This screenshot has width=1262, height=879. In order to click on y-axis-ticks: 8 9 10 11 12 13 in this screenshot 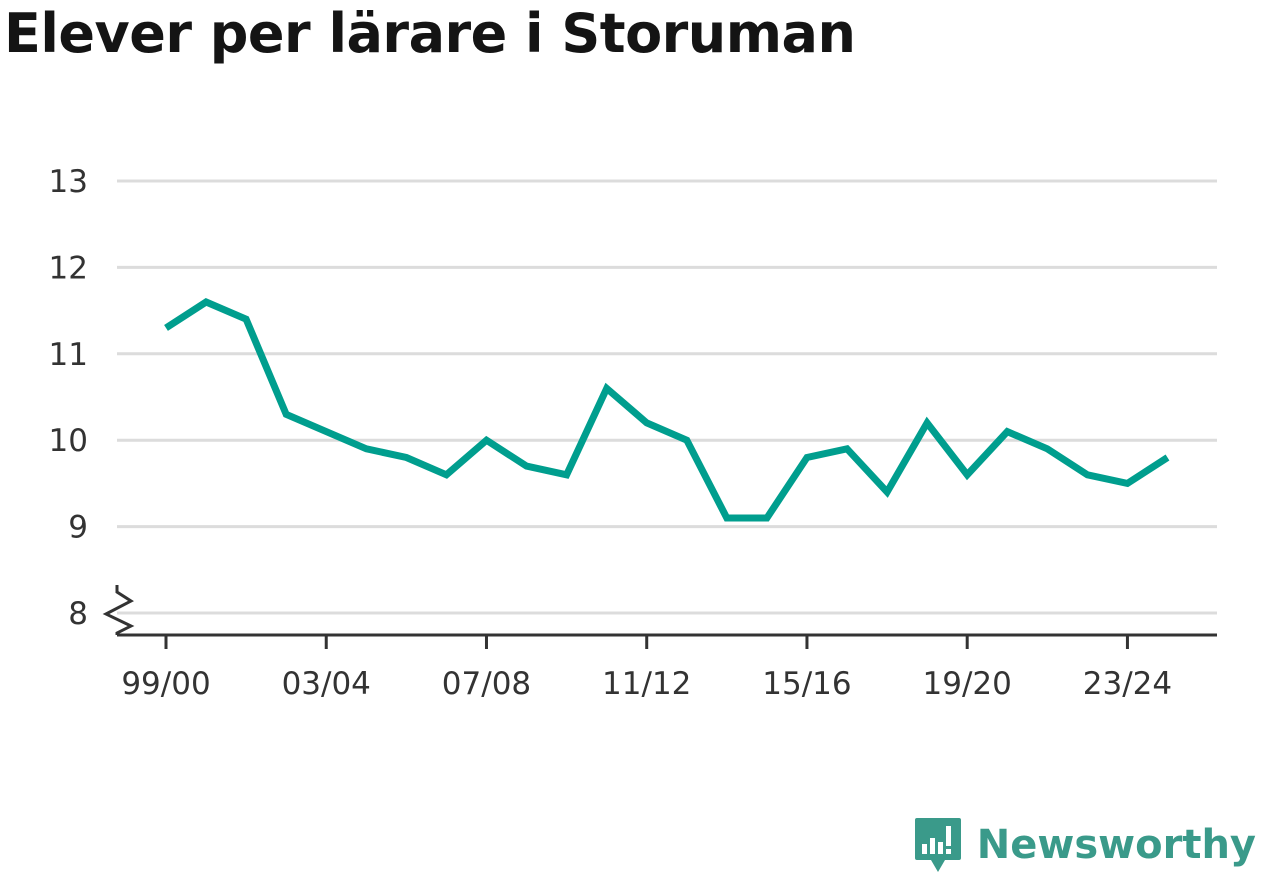, I will do `click(68, 398)`.